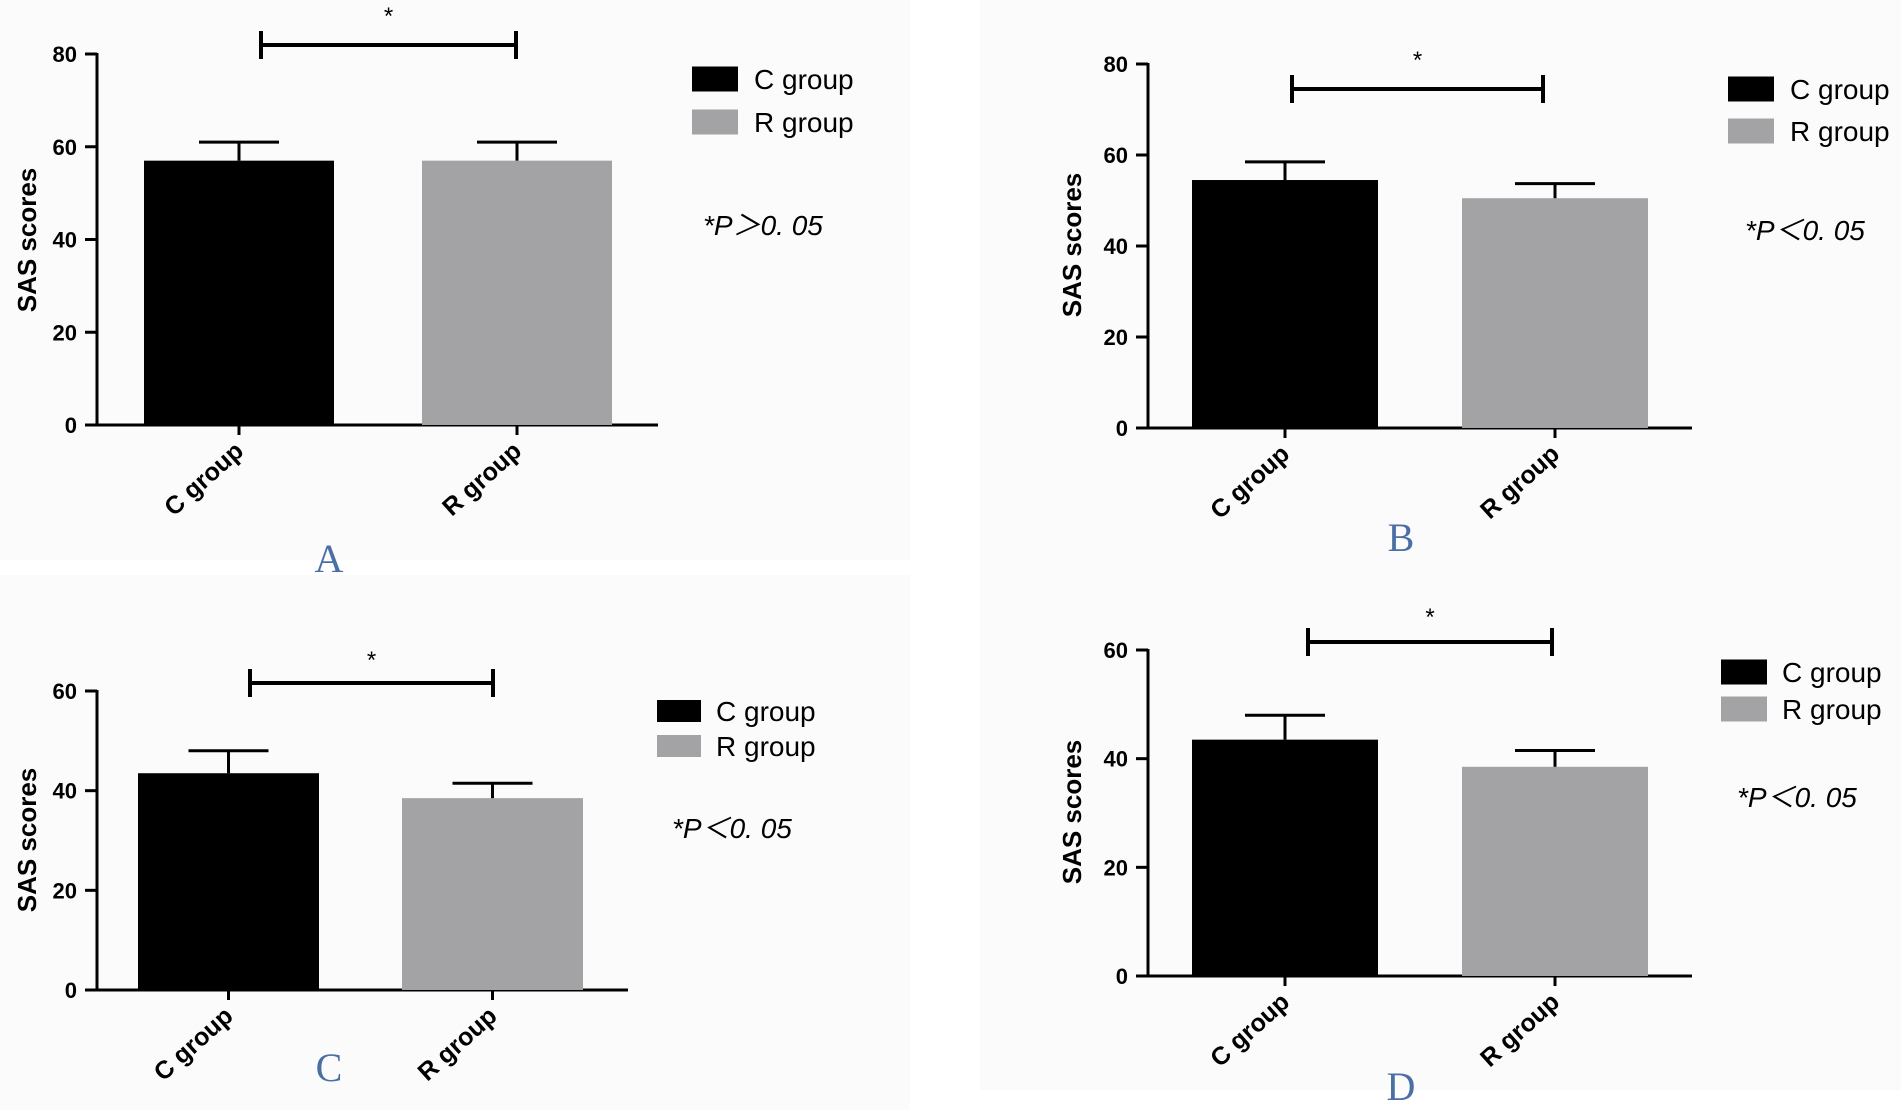 The height and width of the screenshot is (1115, 1901). Describe the element at coordinates (1401, 537) in the screenshot. I see `panel-letter: B` at that location.